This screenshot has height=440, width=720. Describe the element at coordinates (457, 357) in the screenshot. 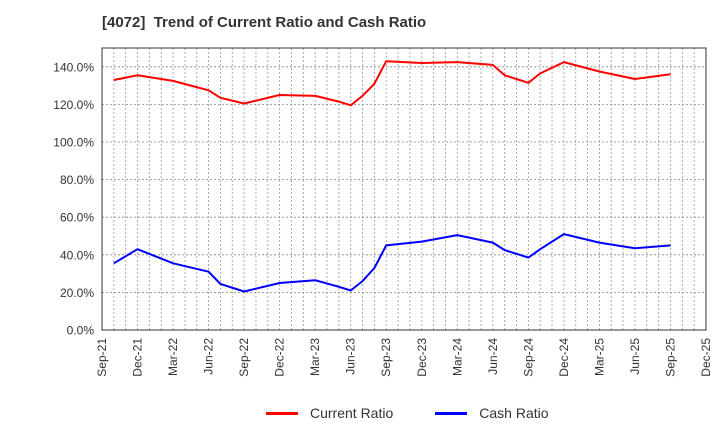

I see `x-tick-label: Mar-24` at that location.